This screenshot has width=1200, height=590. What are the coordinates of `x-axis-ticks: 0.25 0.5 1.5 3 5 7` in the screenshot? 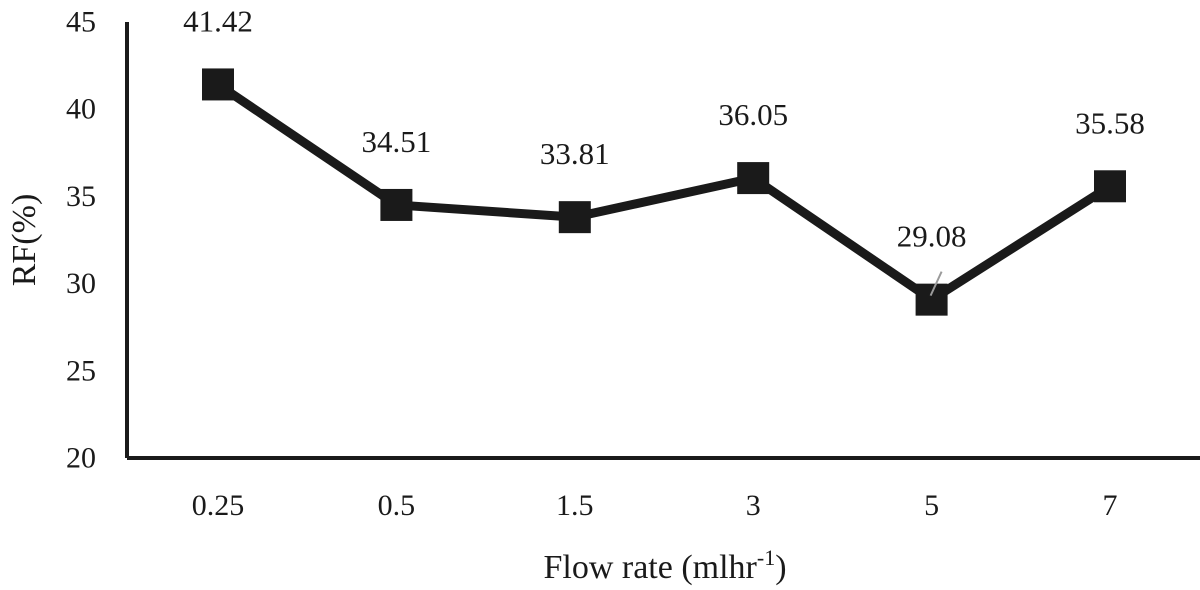 It's located at (655, 505).